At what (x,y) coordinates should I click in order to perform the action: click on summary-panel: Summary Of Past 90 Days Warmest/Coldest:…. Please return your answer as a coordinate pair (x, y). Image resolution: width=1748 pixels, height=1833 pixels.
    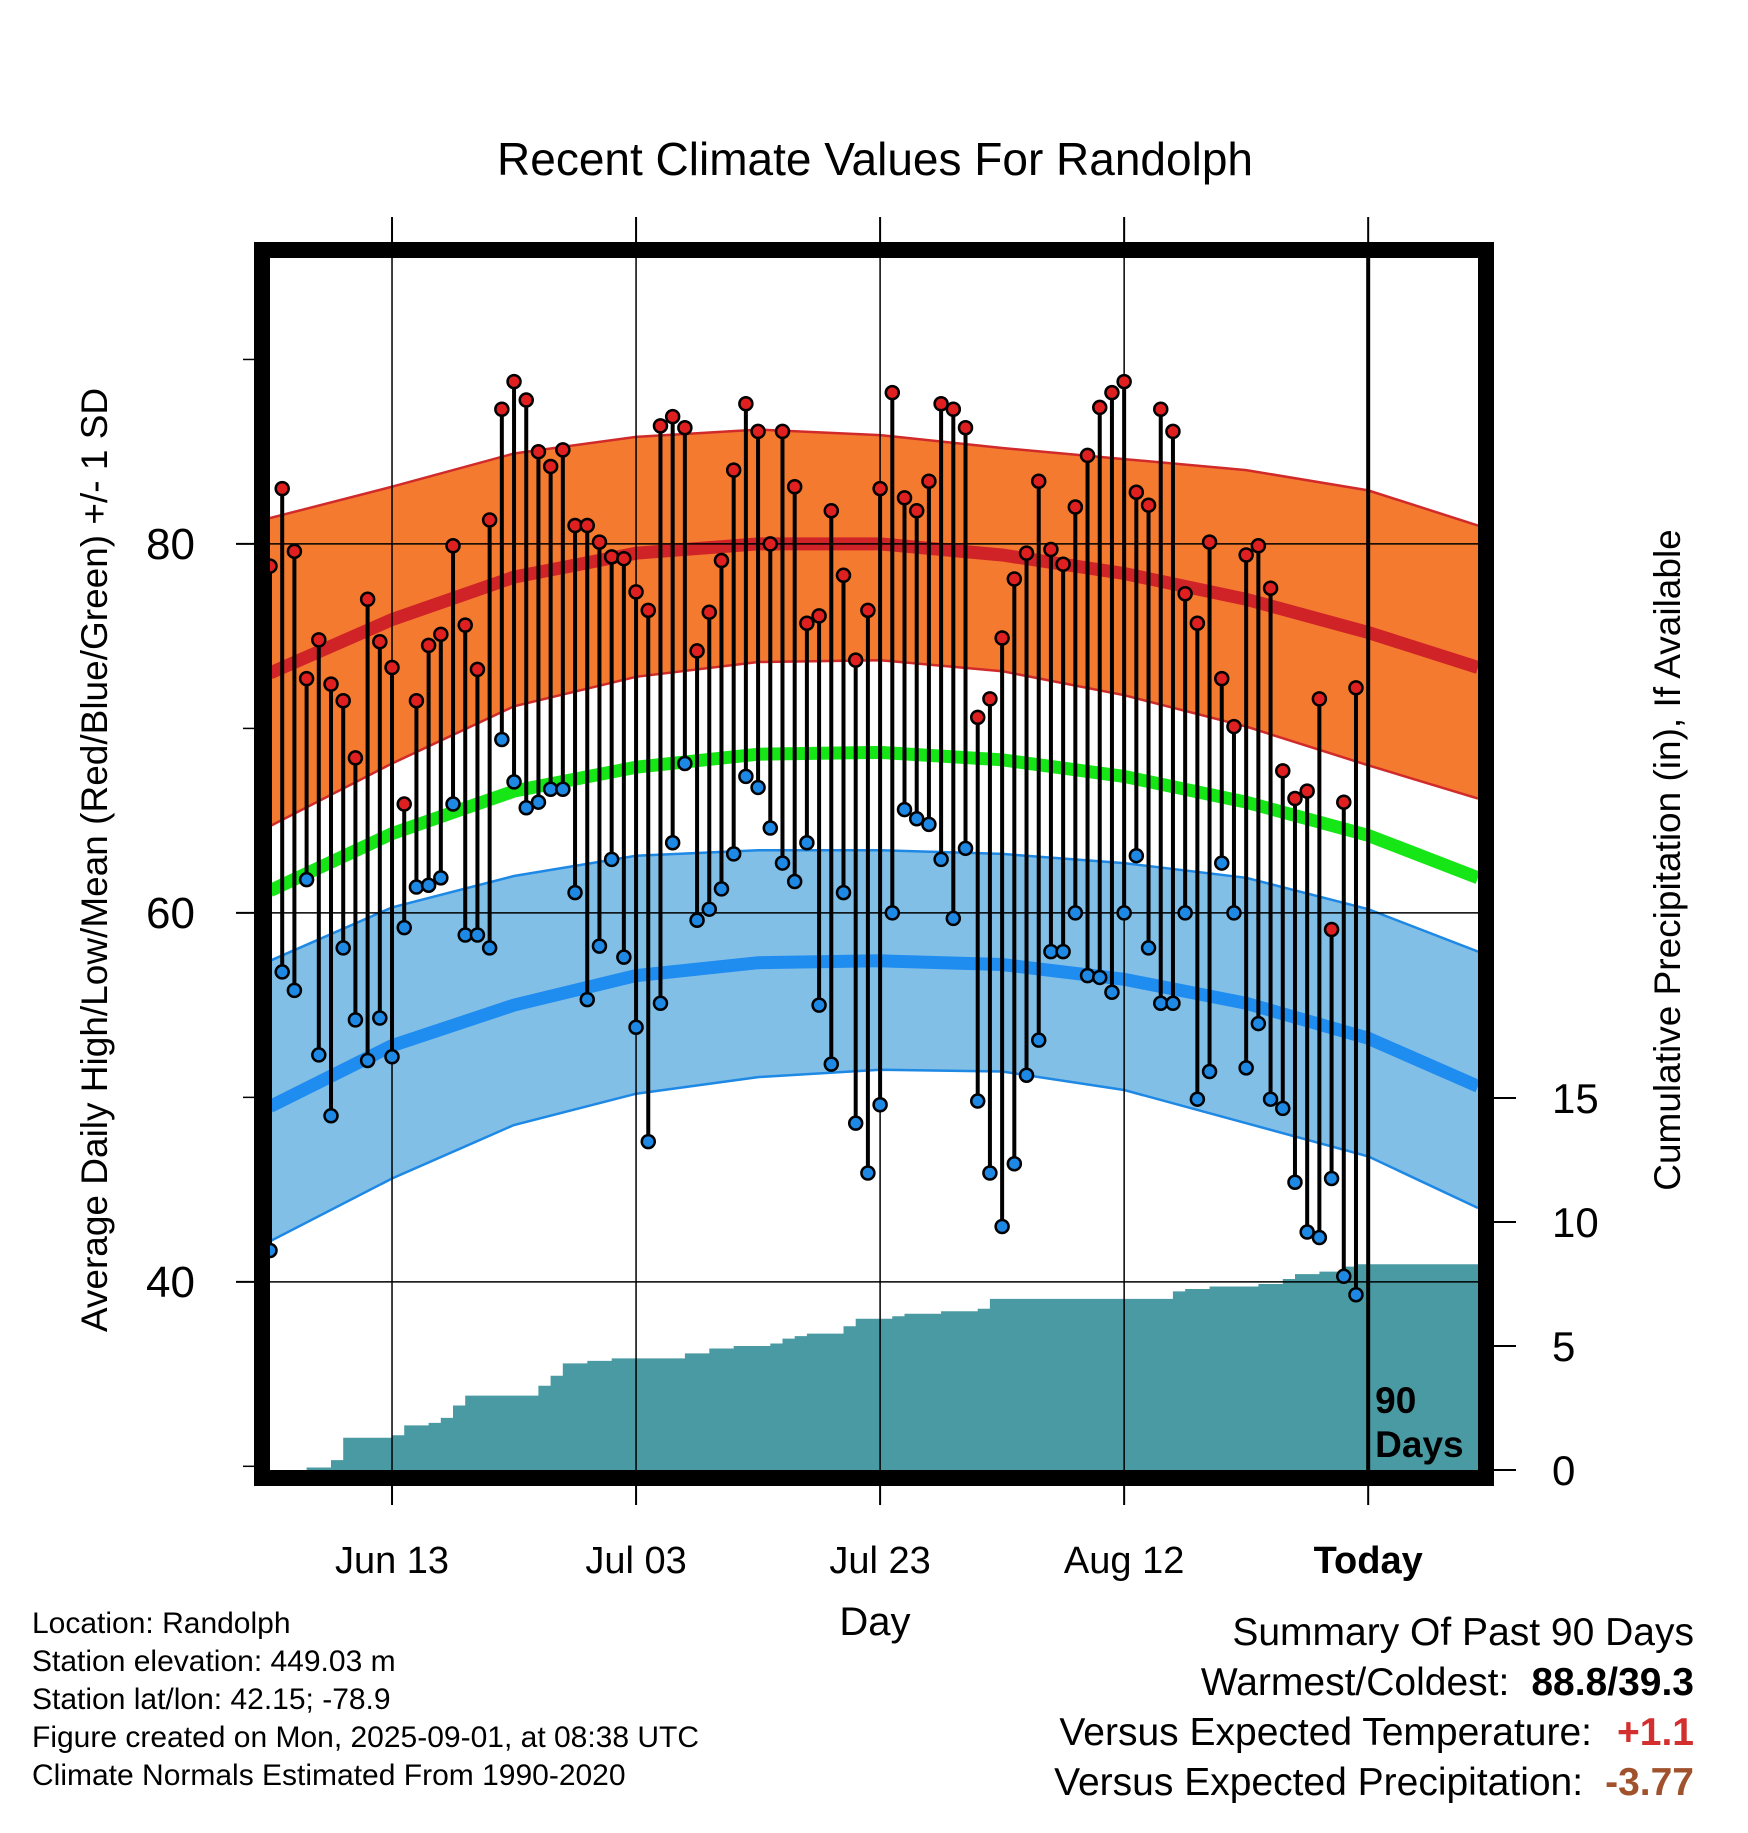
    Looking at the image, I should click on (1374, 1708).